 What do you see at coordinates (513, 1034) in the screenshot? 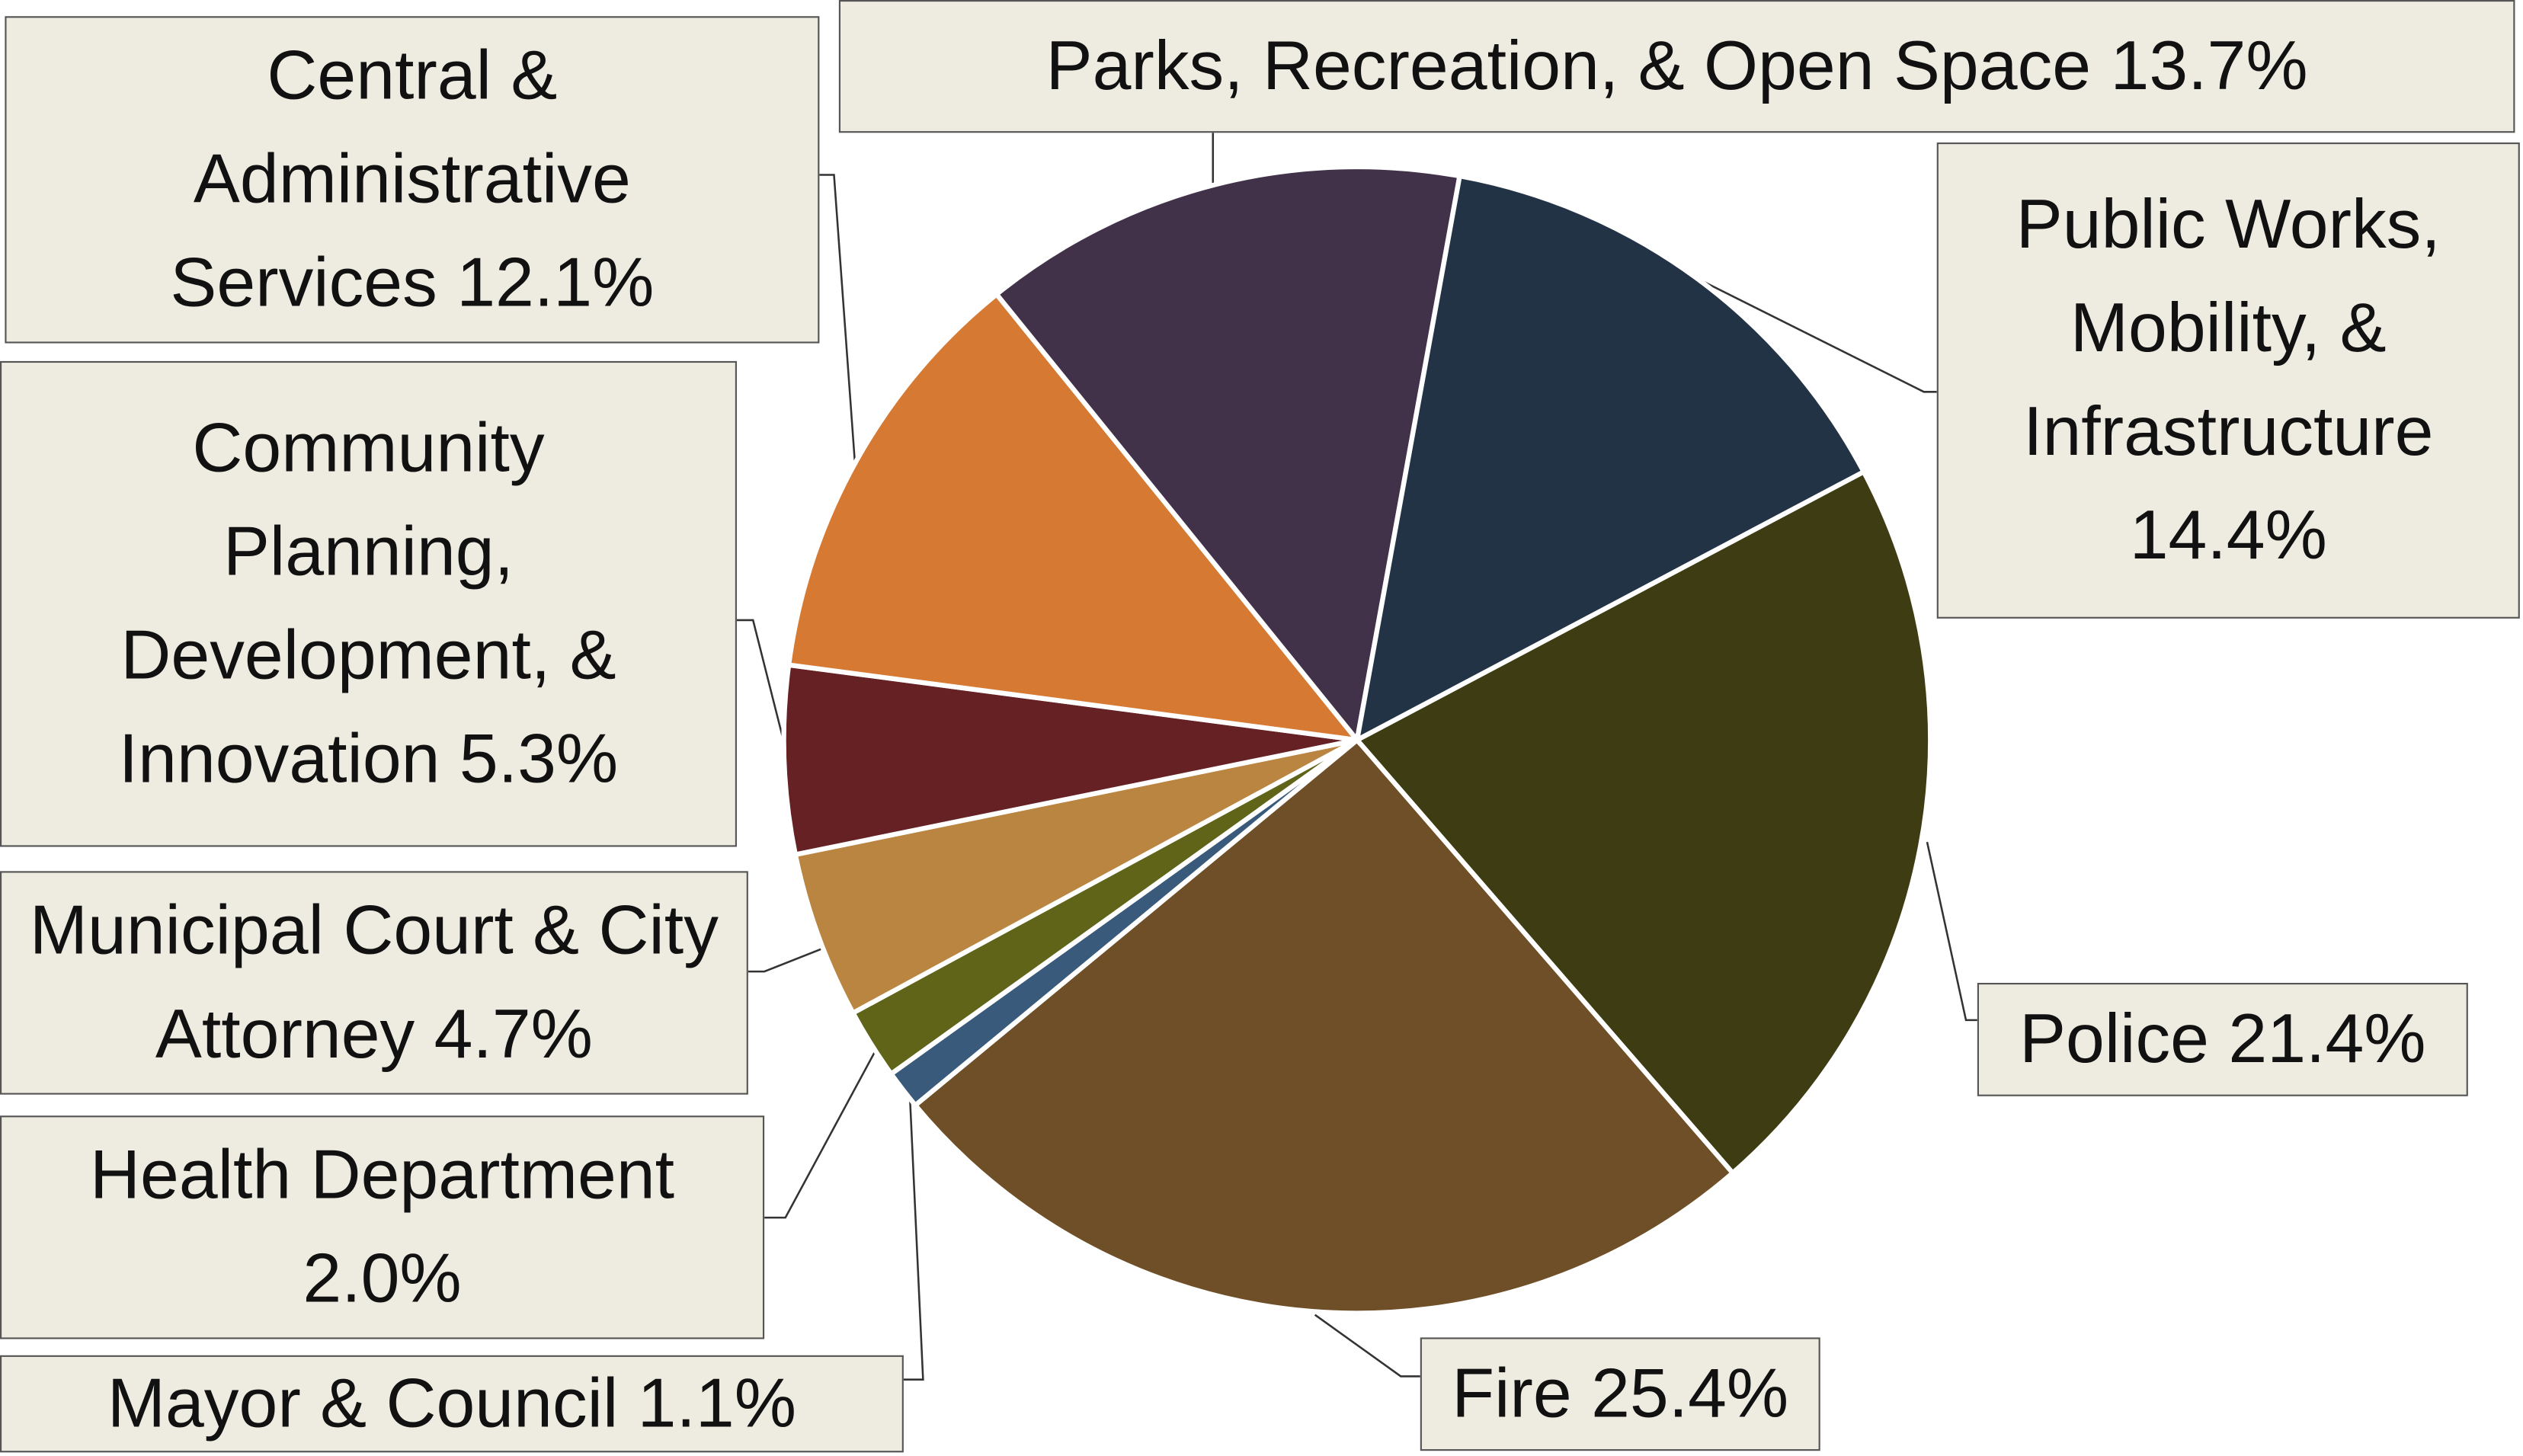
I see `value-label: 4.7%` at bounding box center [513, 1034].